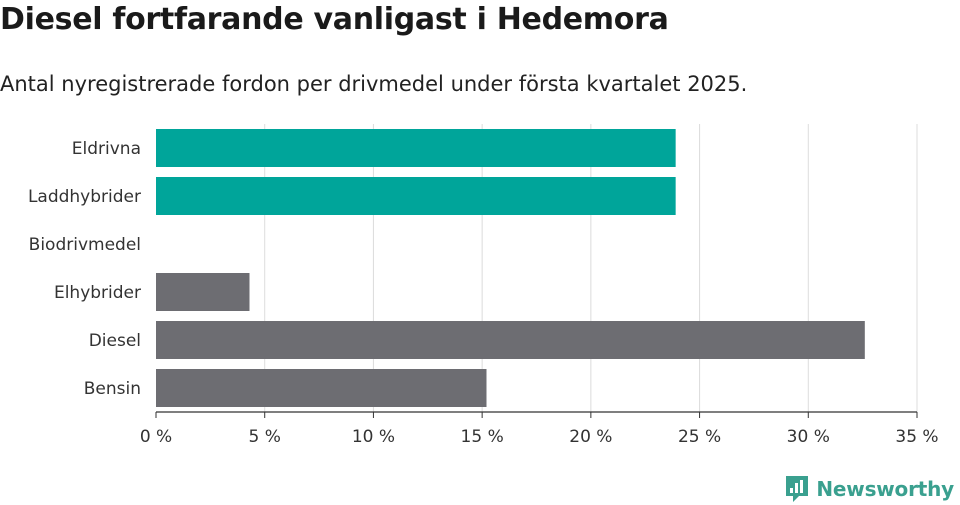 The image size is (960, 505). Describe the element at coordinates (916, 437) in the screenshot. I see `x-tick-label: 35 %` at that location.